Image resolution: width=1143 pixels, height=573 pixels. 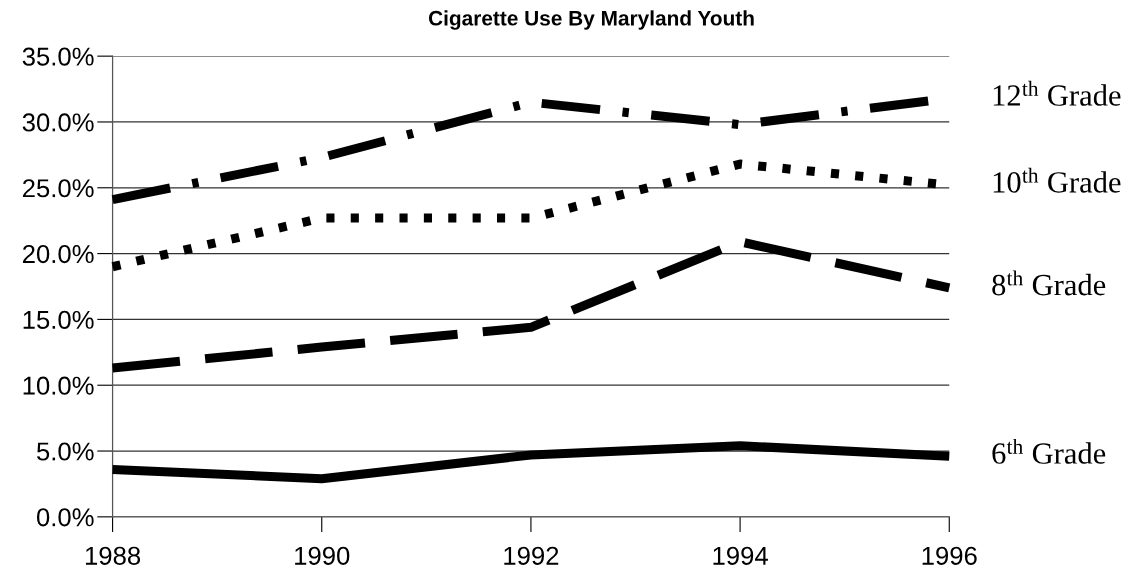 I want to click on x-tick-label: 1990, so click(x=322, y=555).